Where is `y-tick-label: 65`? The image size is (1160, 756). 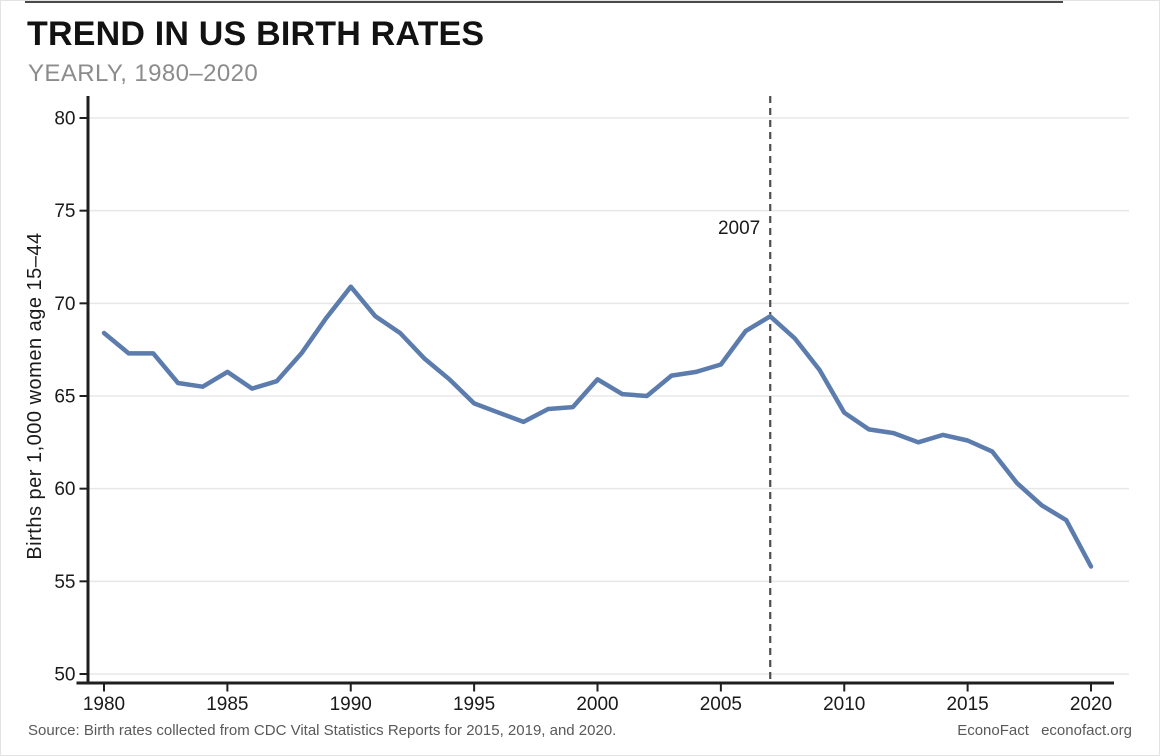 y-tick-label: 65 is located at coordinates (64, 396).